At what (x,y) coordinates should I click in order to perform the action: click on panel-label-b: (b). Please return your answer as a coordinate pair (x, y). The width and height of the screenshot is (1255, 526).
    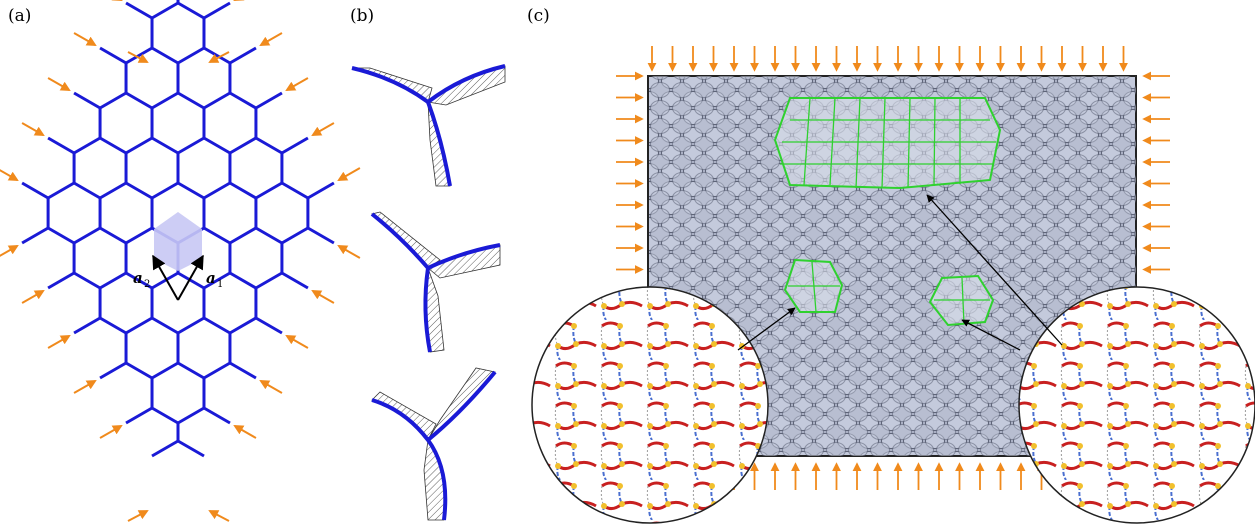
    Looking at the image, I should click on (362, 16).